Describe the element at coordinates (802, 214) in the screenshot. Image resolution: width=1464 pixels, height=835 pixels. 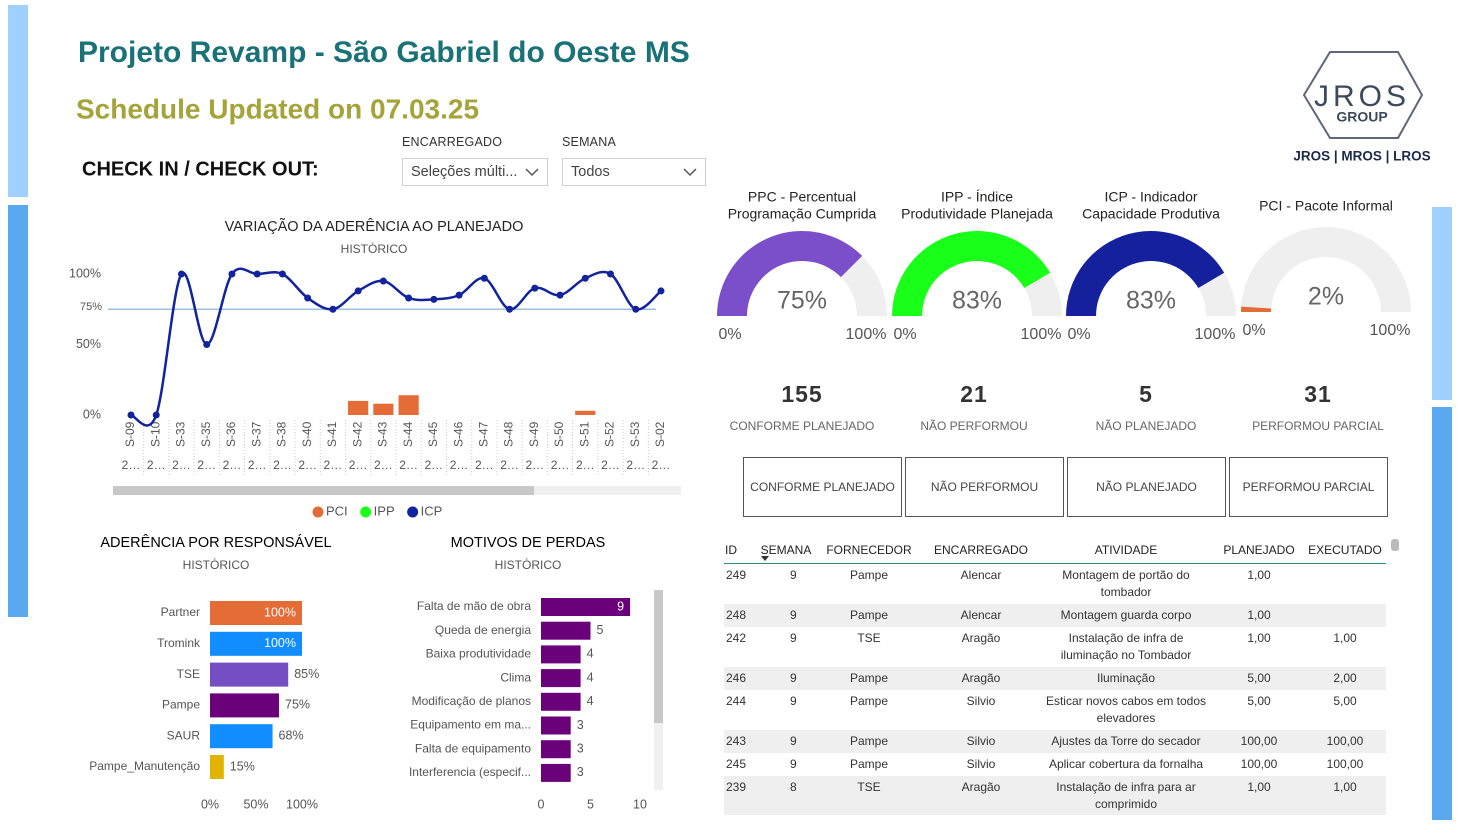
I see `gauge-title: Programação Cumprida` at that location.